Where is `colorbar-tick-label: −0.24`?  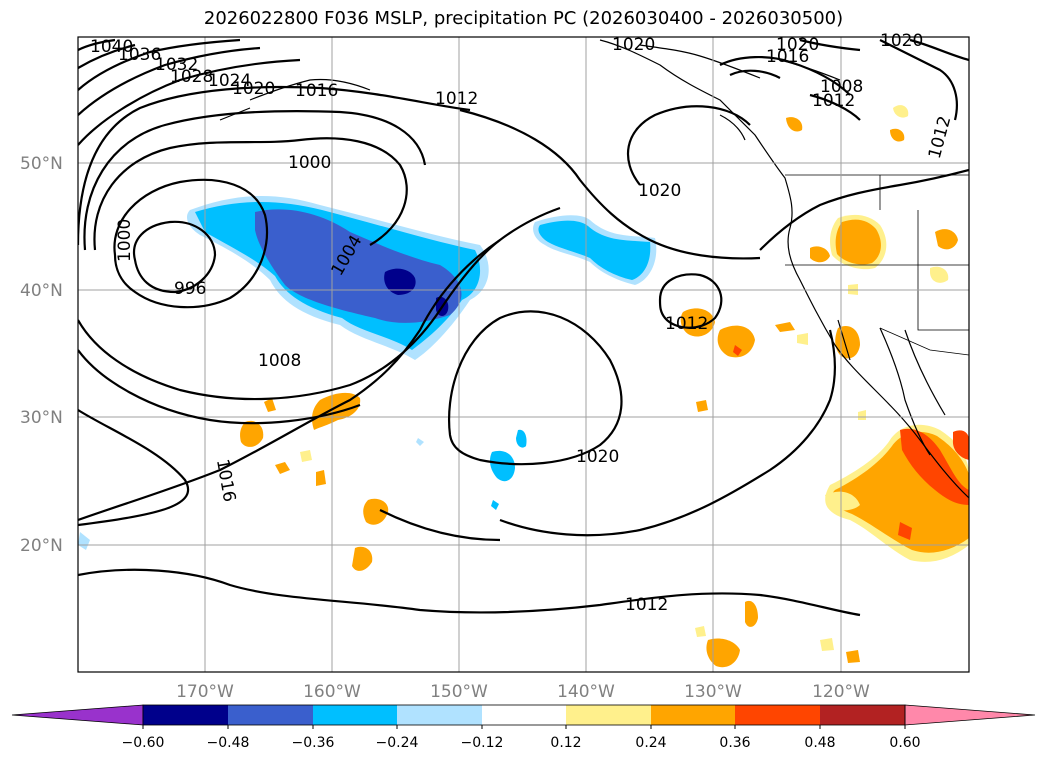 colorbar-tick-label: −0.24 is located at coordinates (397, 743).